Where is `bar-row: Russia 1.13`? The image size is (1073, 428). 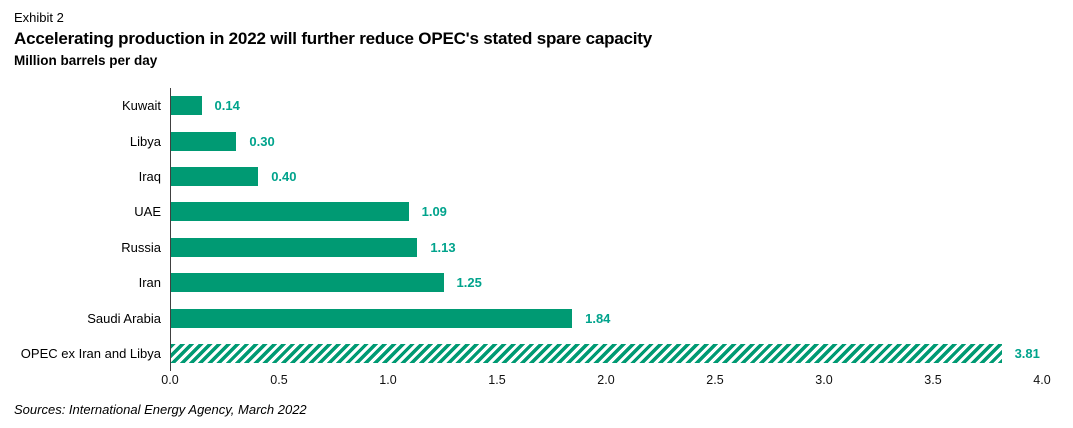
bar-row: Russia 1.13 is located at coordinates (582, 247).